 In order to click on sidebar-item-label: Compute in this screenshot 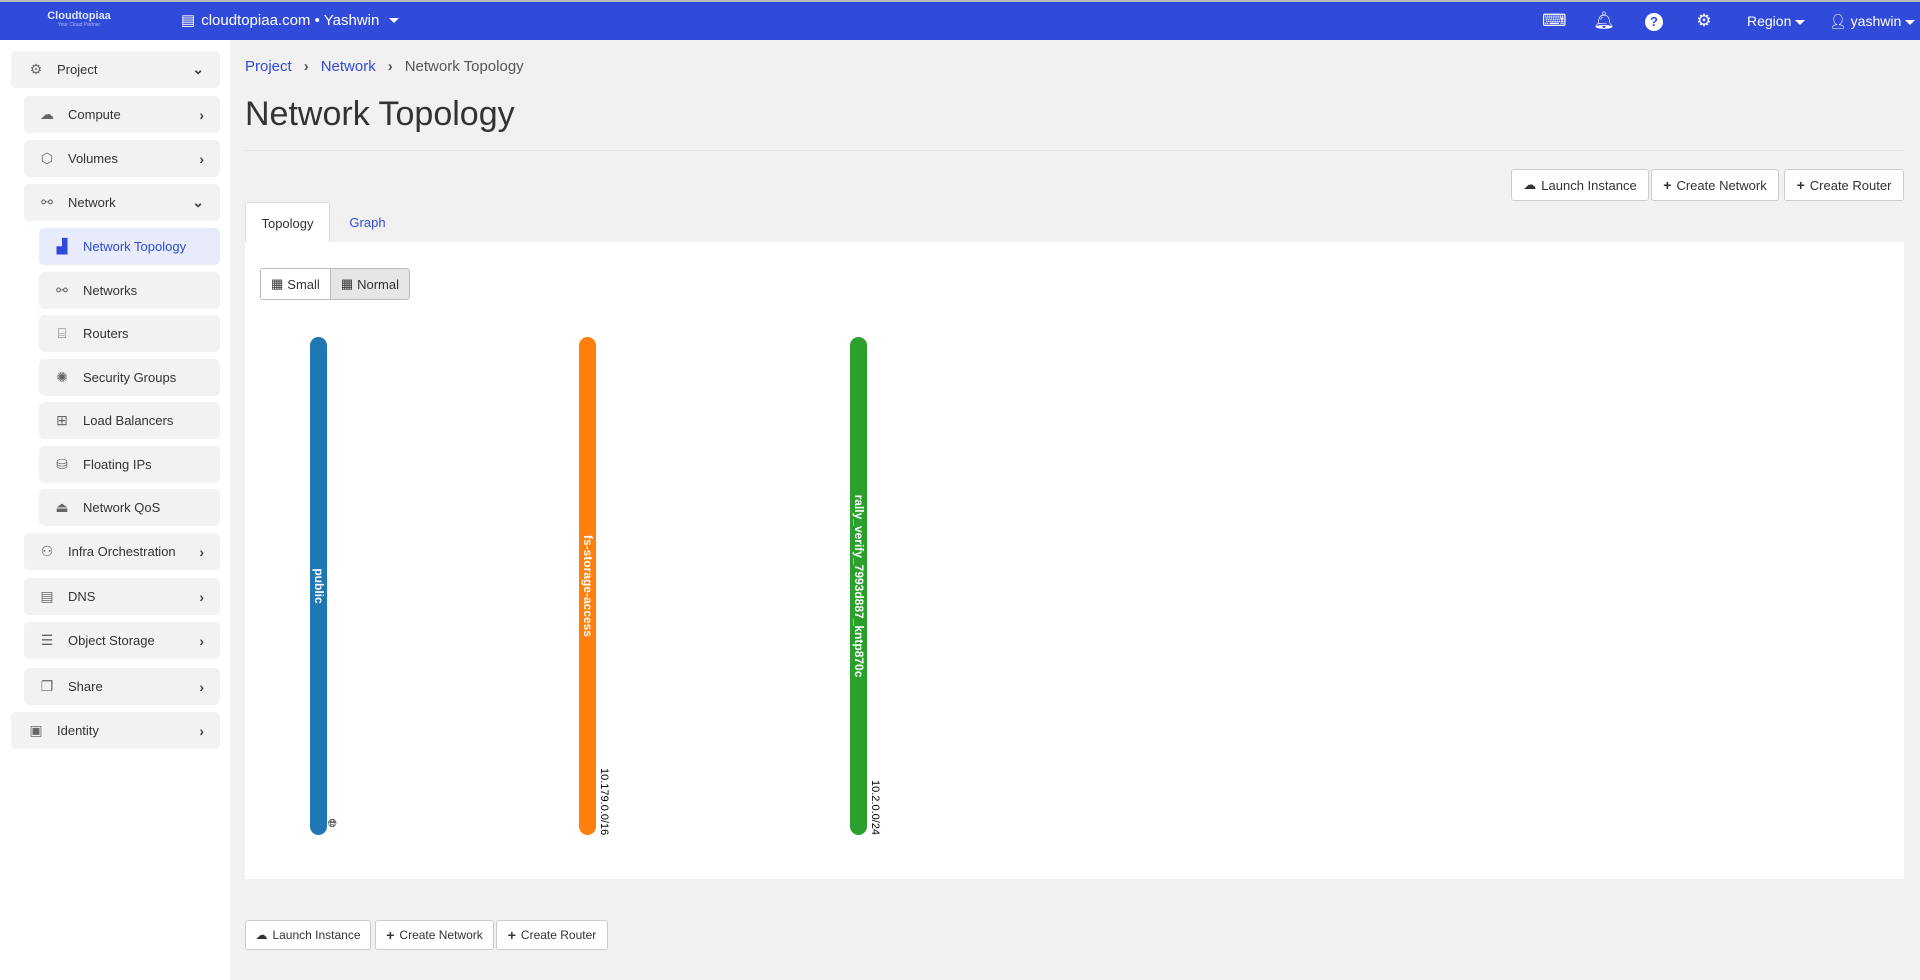, I will do `click(94, 114)`.